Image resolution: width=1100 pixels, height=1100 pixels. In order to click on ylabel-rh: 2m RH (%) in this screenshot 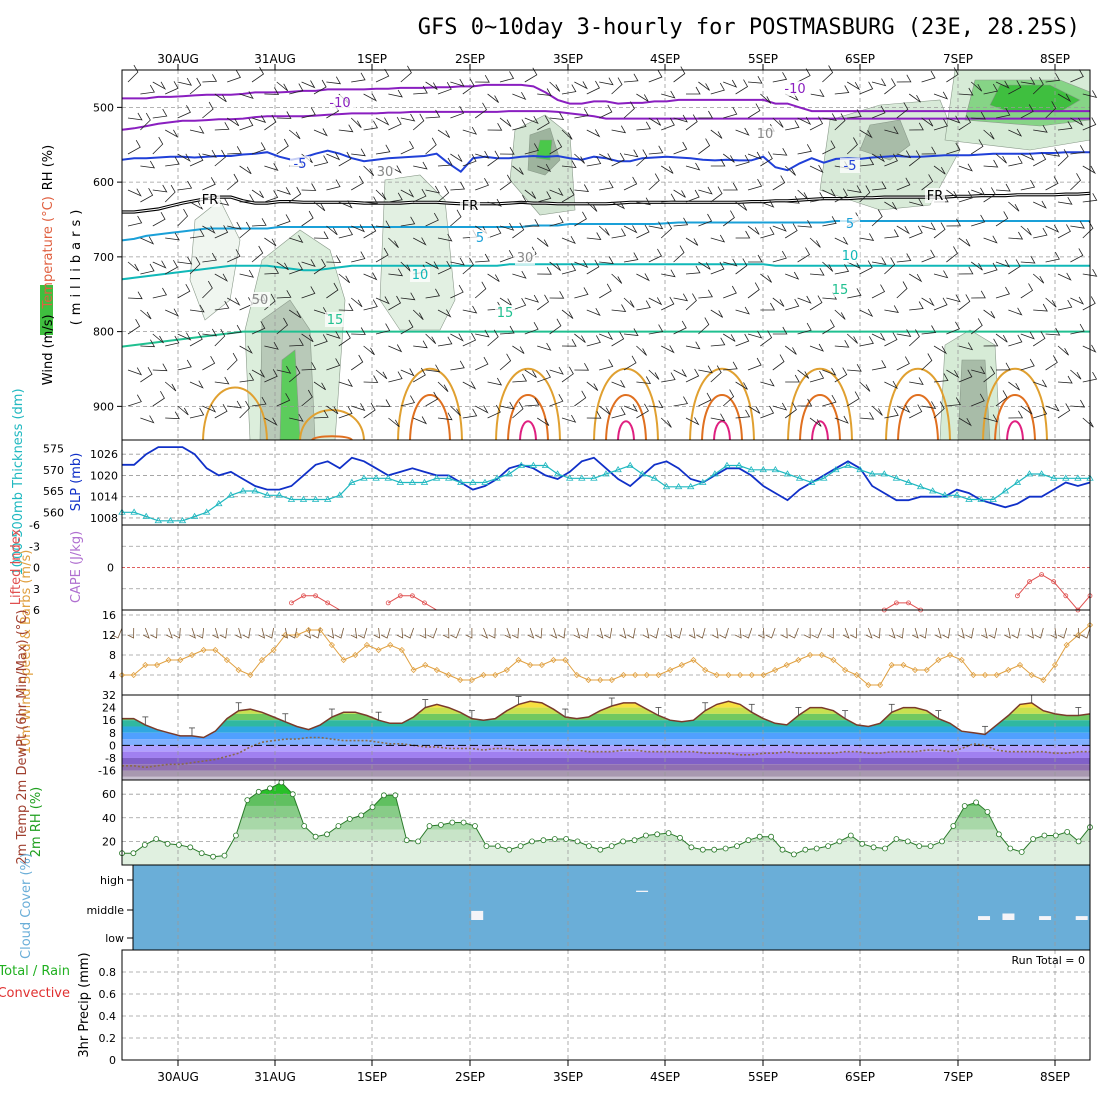, I will do `click(36, 822)`.